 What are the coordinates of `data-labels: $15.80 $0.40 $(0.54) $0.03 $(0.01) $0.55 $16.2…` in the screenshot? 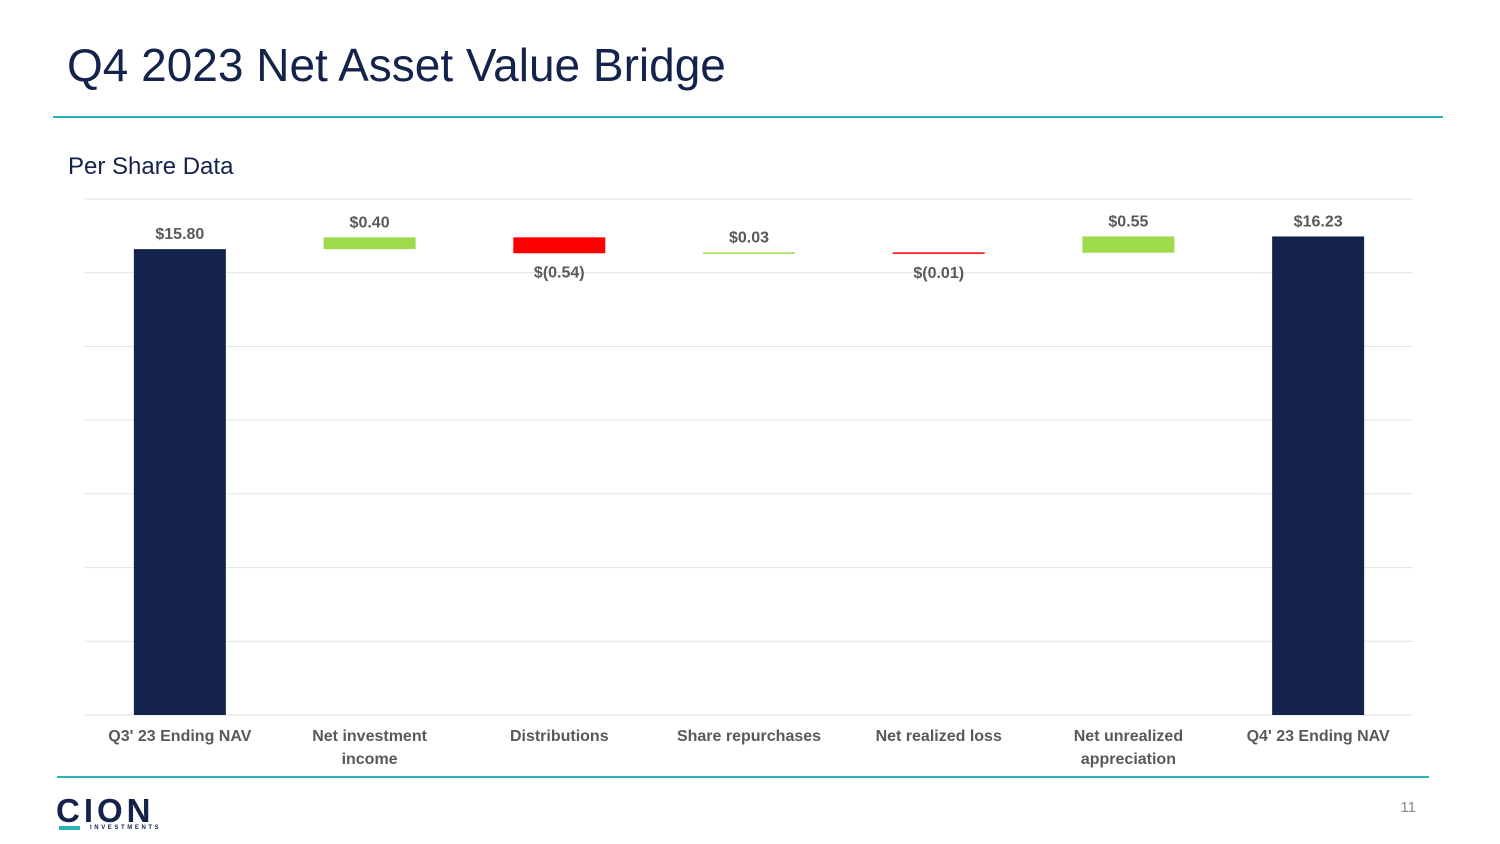 It's located at (748, 247).